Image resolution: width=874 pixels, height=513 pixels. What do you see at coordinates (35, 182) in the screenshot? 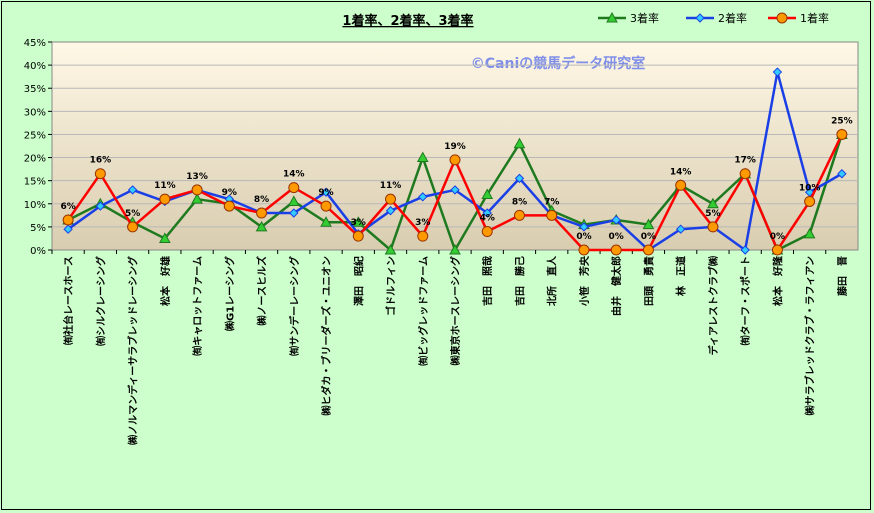
I see `y-tick-label: 15%` at bounding box center [35, 182].